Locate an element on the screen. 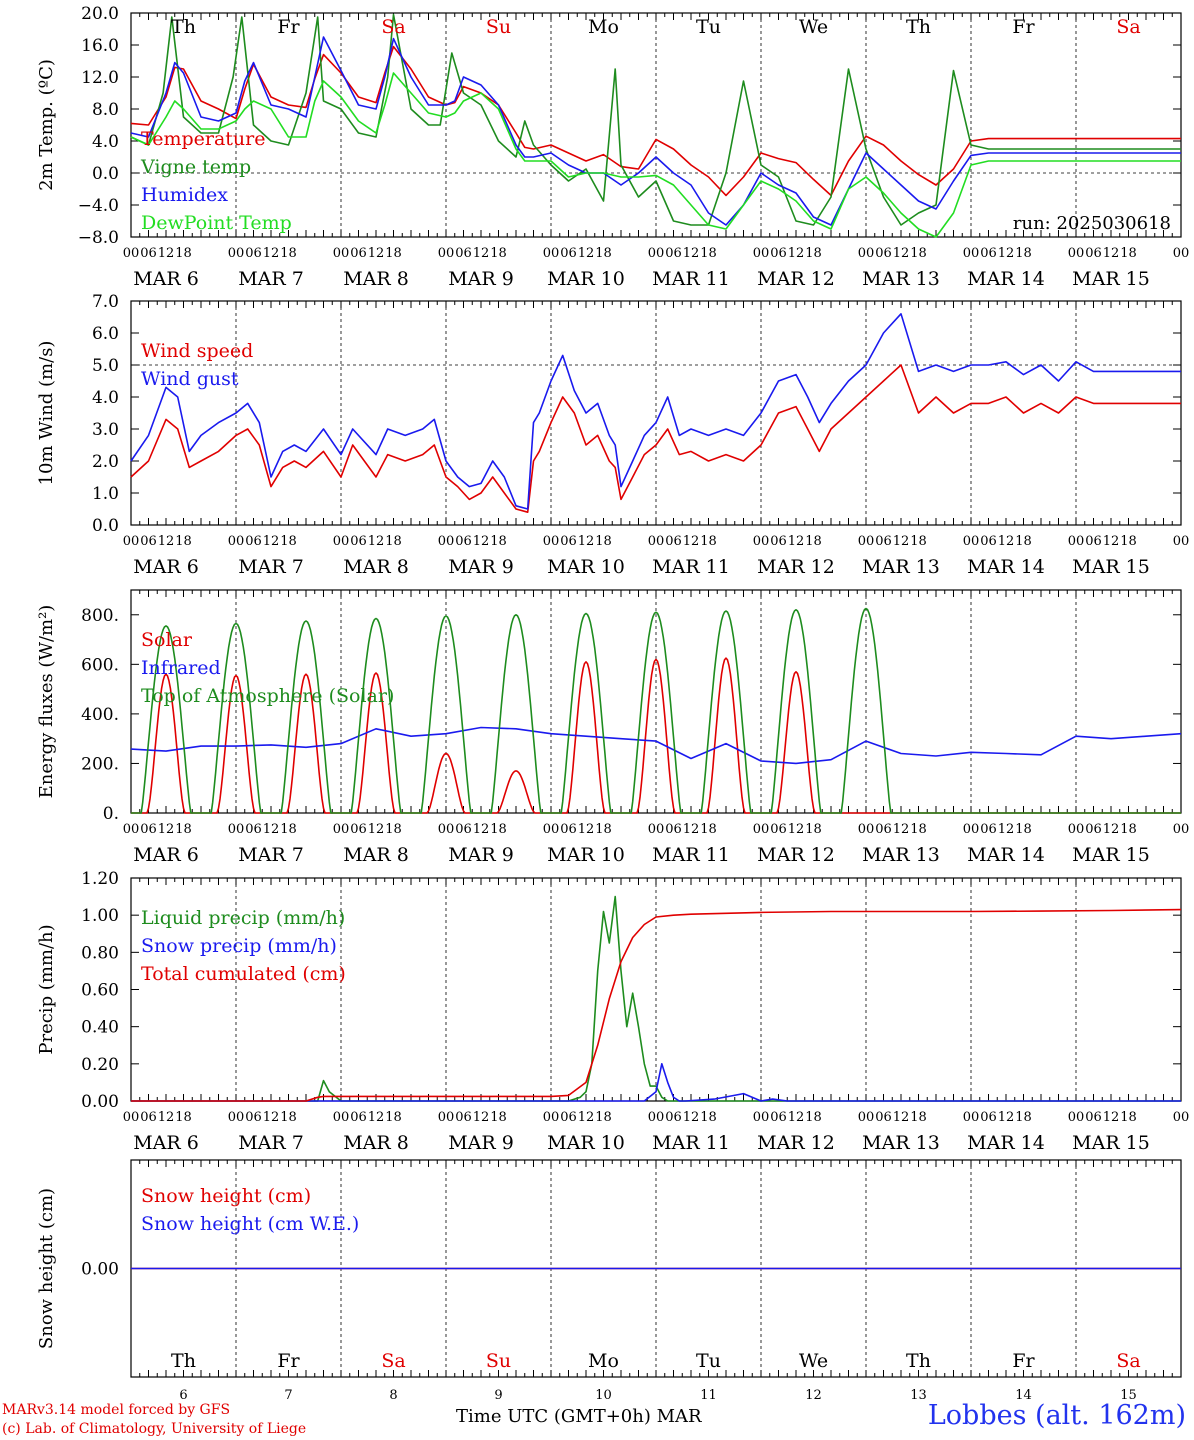 The height and width of the screenshot is (1440, 1194). date-label: MAR 8 is located at coordinates (376, 567).